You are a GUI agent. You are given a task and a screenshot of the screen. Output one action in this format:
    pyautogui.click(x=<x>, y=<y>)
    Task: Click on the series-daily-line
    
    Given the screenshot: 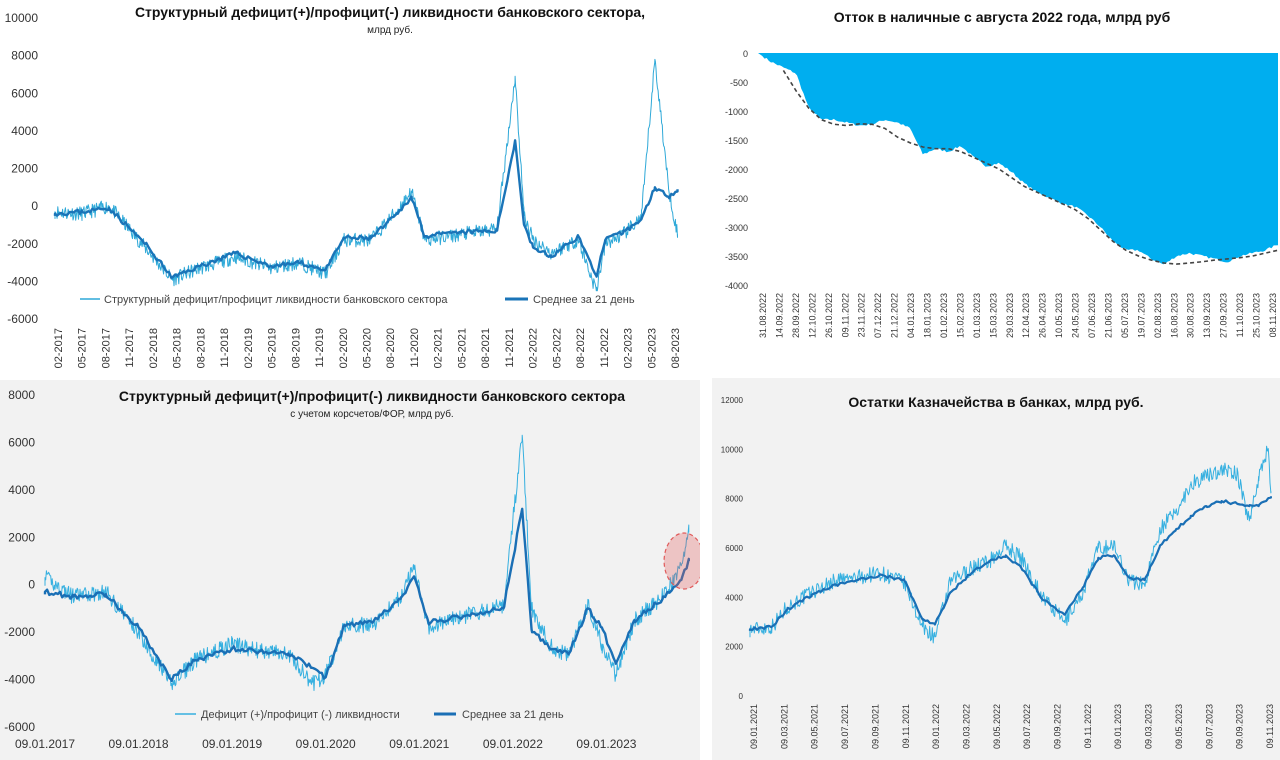 What is the action you would take?
    pyautogui.click(x=1010, y=544)
    